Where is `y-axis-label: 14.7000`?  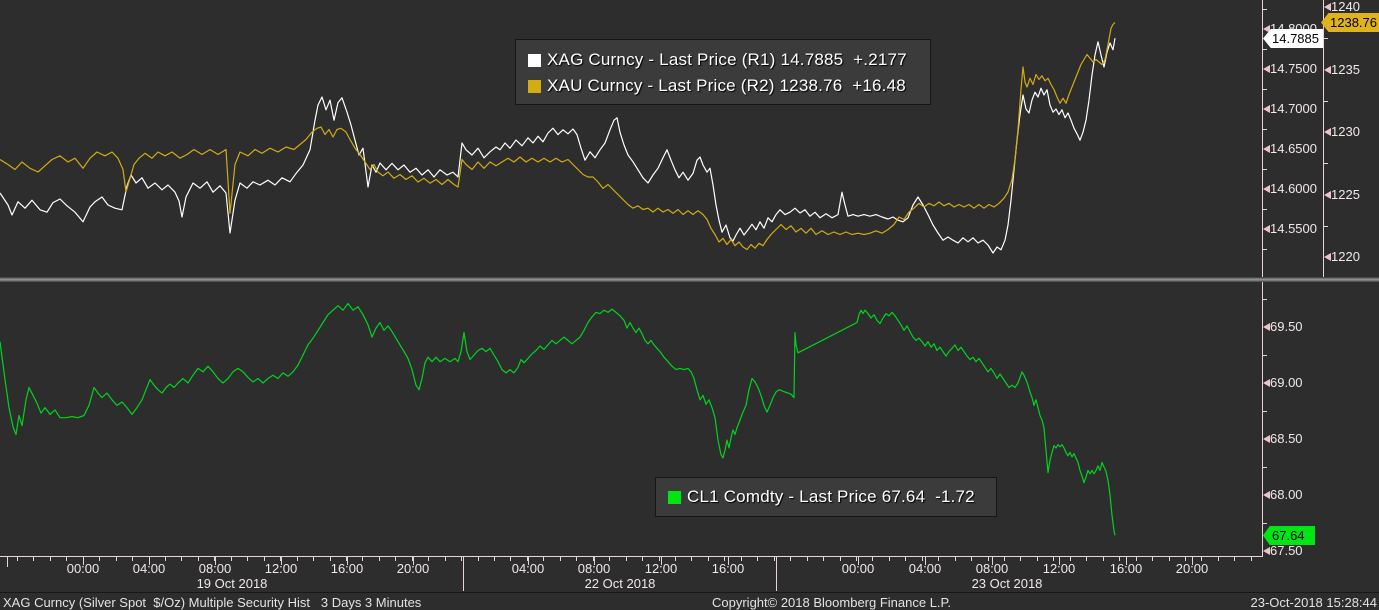
y-axis-label: 14.7000 is located at coordinates (1293, 108).